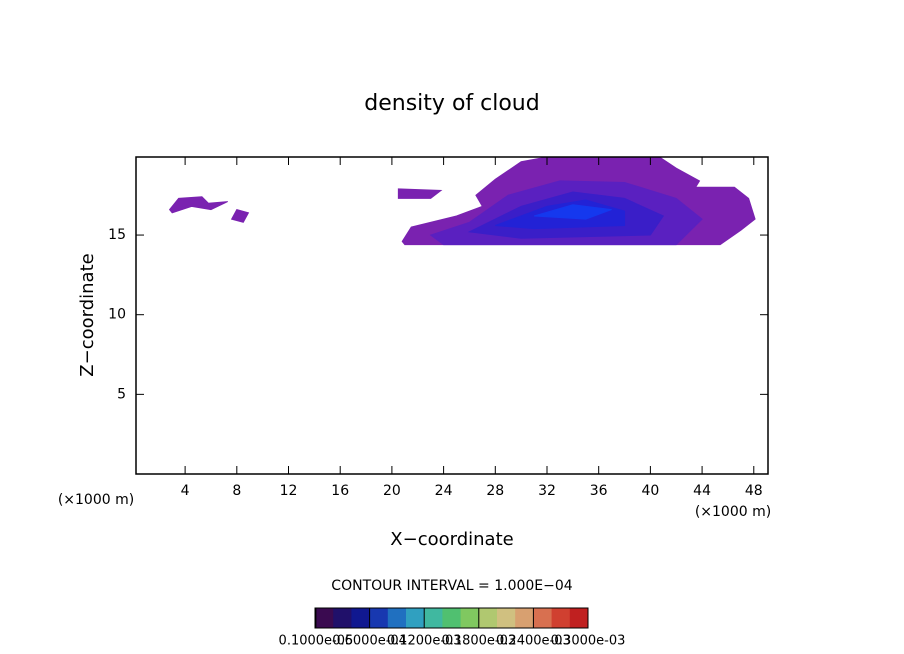 Image resolution: width=904 pixels, height=654 pixels. I want to click on x-axis-label: X−coordinate, so click(451, 539).